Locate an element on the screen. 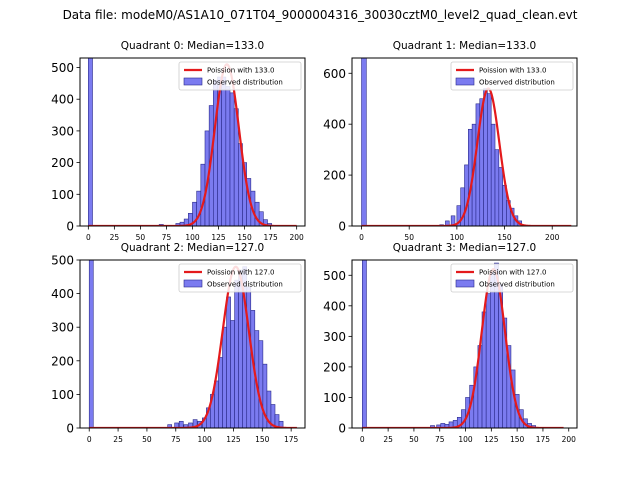 The height and width of the screenshot is (480, 640). subplot-title: Quadrant 2: Median=127.0 is located at coordinates (192, 248).